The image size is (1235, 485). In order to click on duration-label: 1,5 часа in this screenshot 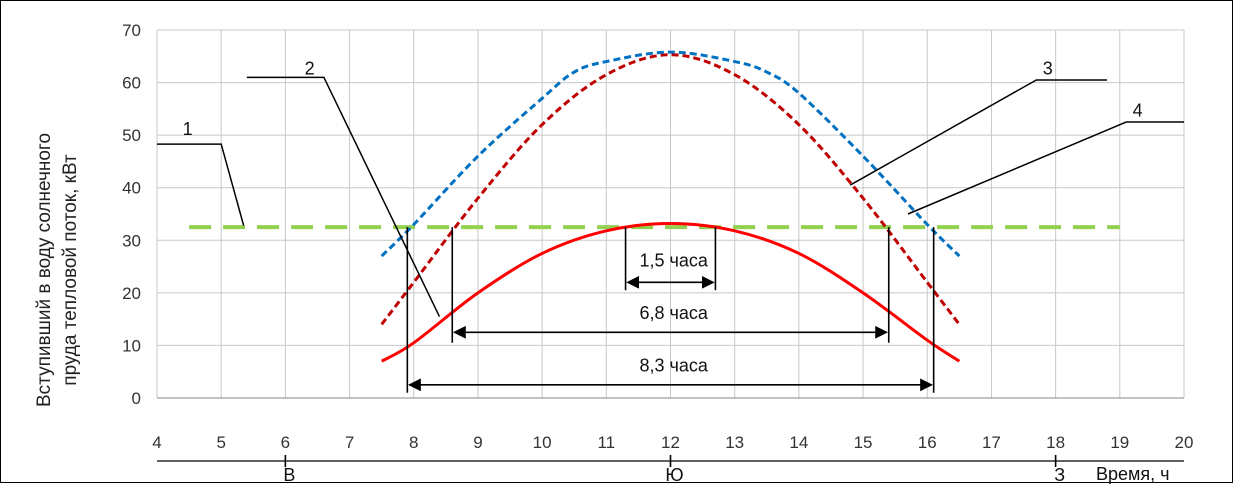, I will do `click(673, 261)`.